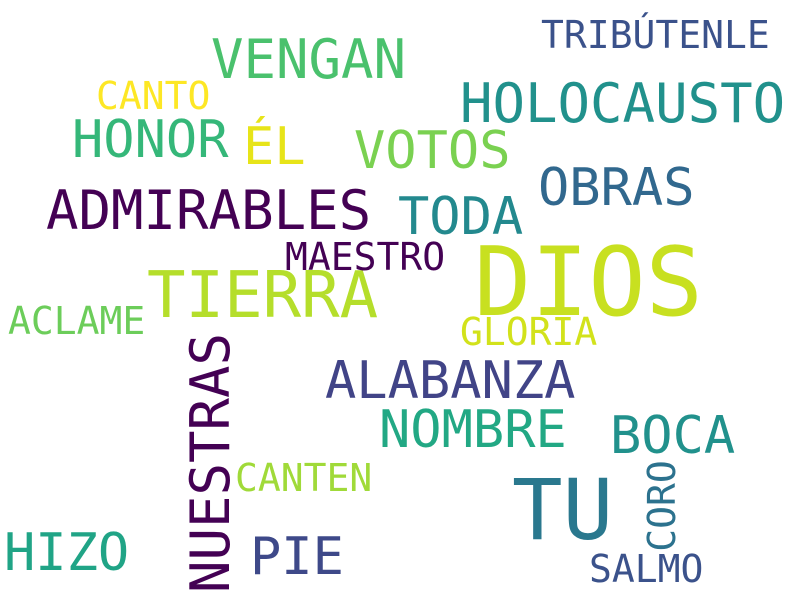 The image size is (800, 600). Describe the element at coordinates (646, 569) in the screenshot. I see `word-salmo: SALMO` at that location.